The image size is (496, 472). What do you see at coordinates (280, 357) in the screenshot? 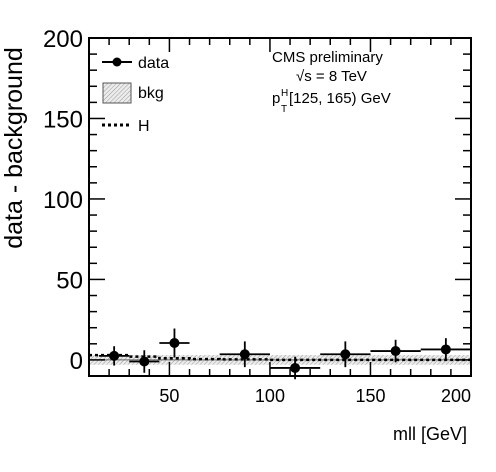
I see `higgs-signal-line` at bounding box center [280, 357].